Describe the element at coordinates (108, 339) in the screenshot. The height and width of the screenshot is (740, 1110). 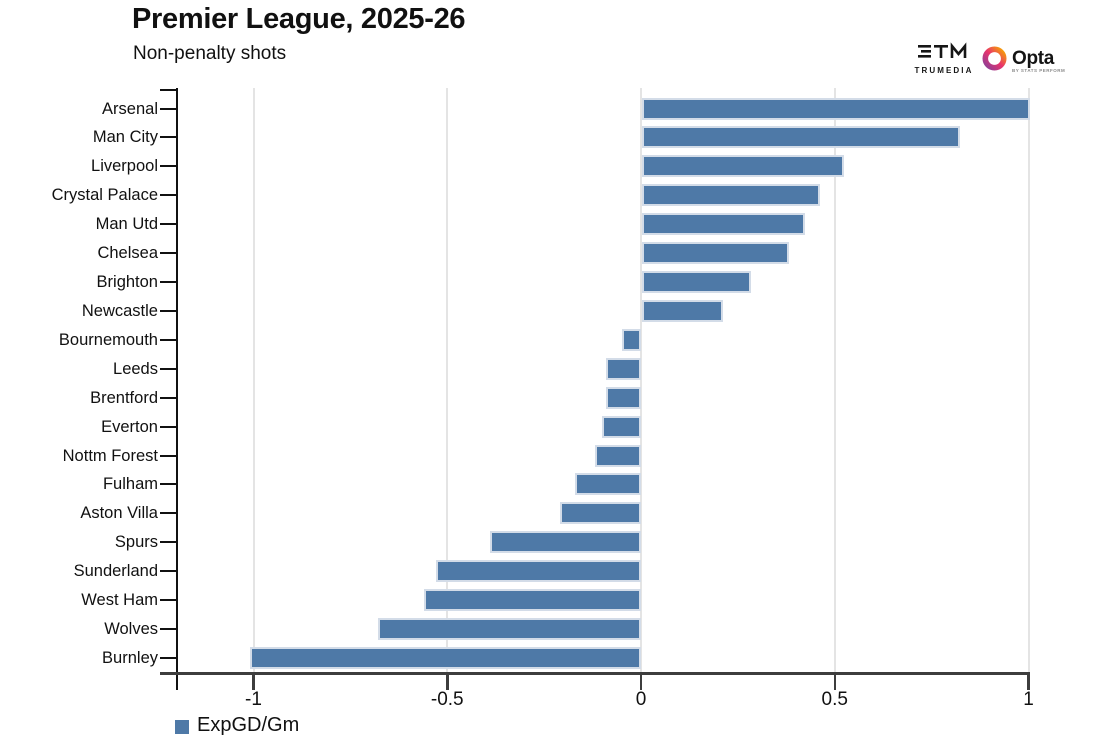
I see `y-label-bournemouth: Bournemouth` at that location.